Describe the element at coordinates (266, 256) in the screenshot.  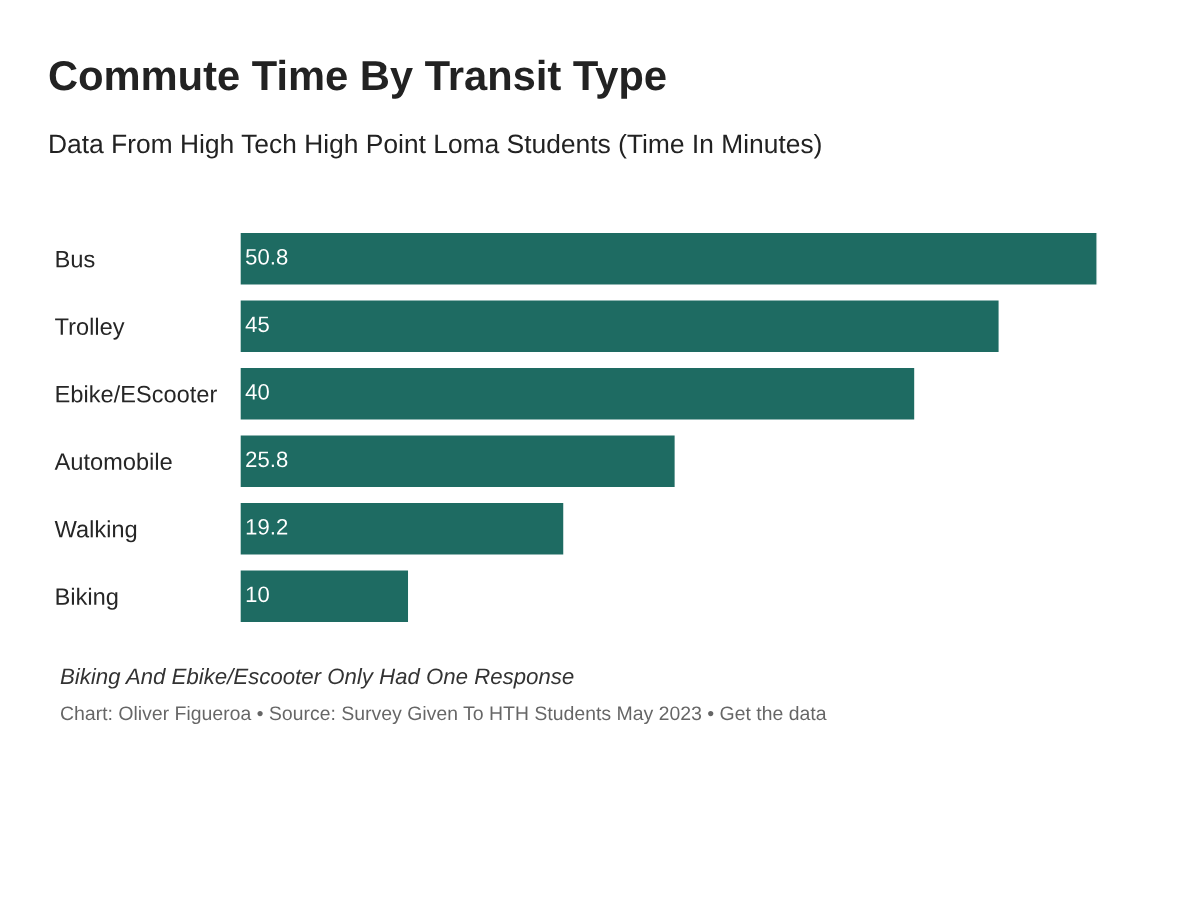
I see `data-label: 50.8` at that location.